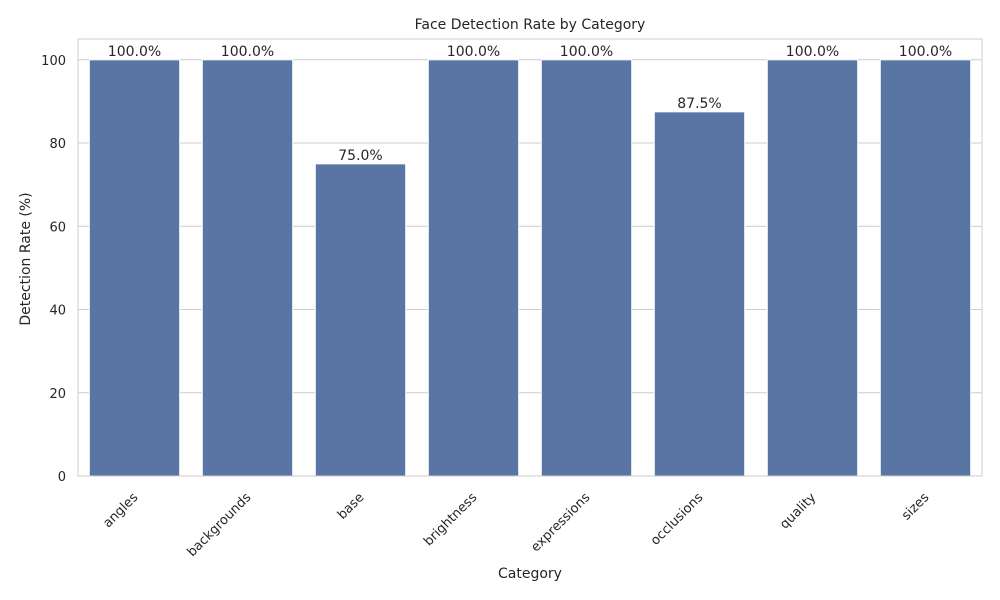 Image resolution: width=1000 pixels, height=600 pixels. I want to click on data-label-occlusions: 87.5%, so click(699, 104).